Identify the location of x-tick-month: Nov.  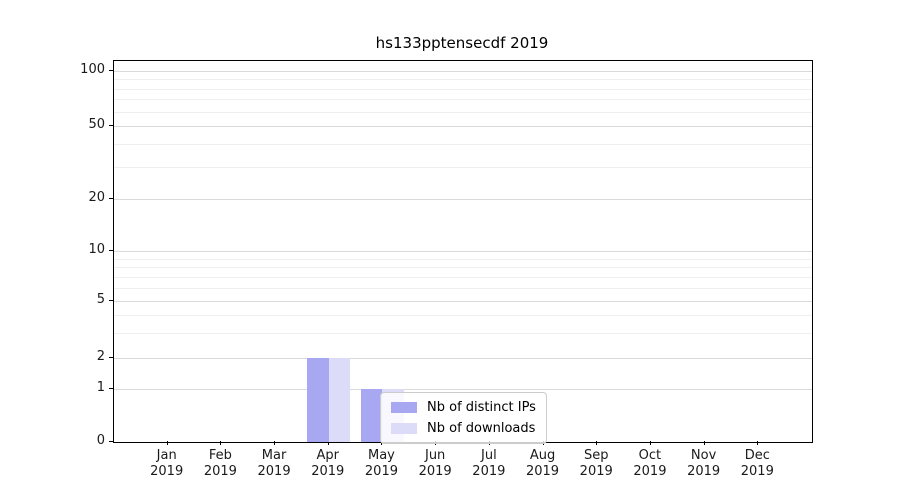
(703, 455).